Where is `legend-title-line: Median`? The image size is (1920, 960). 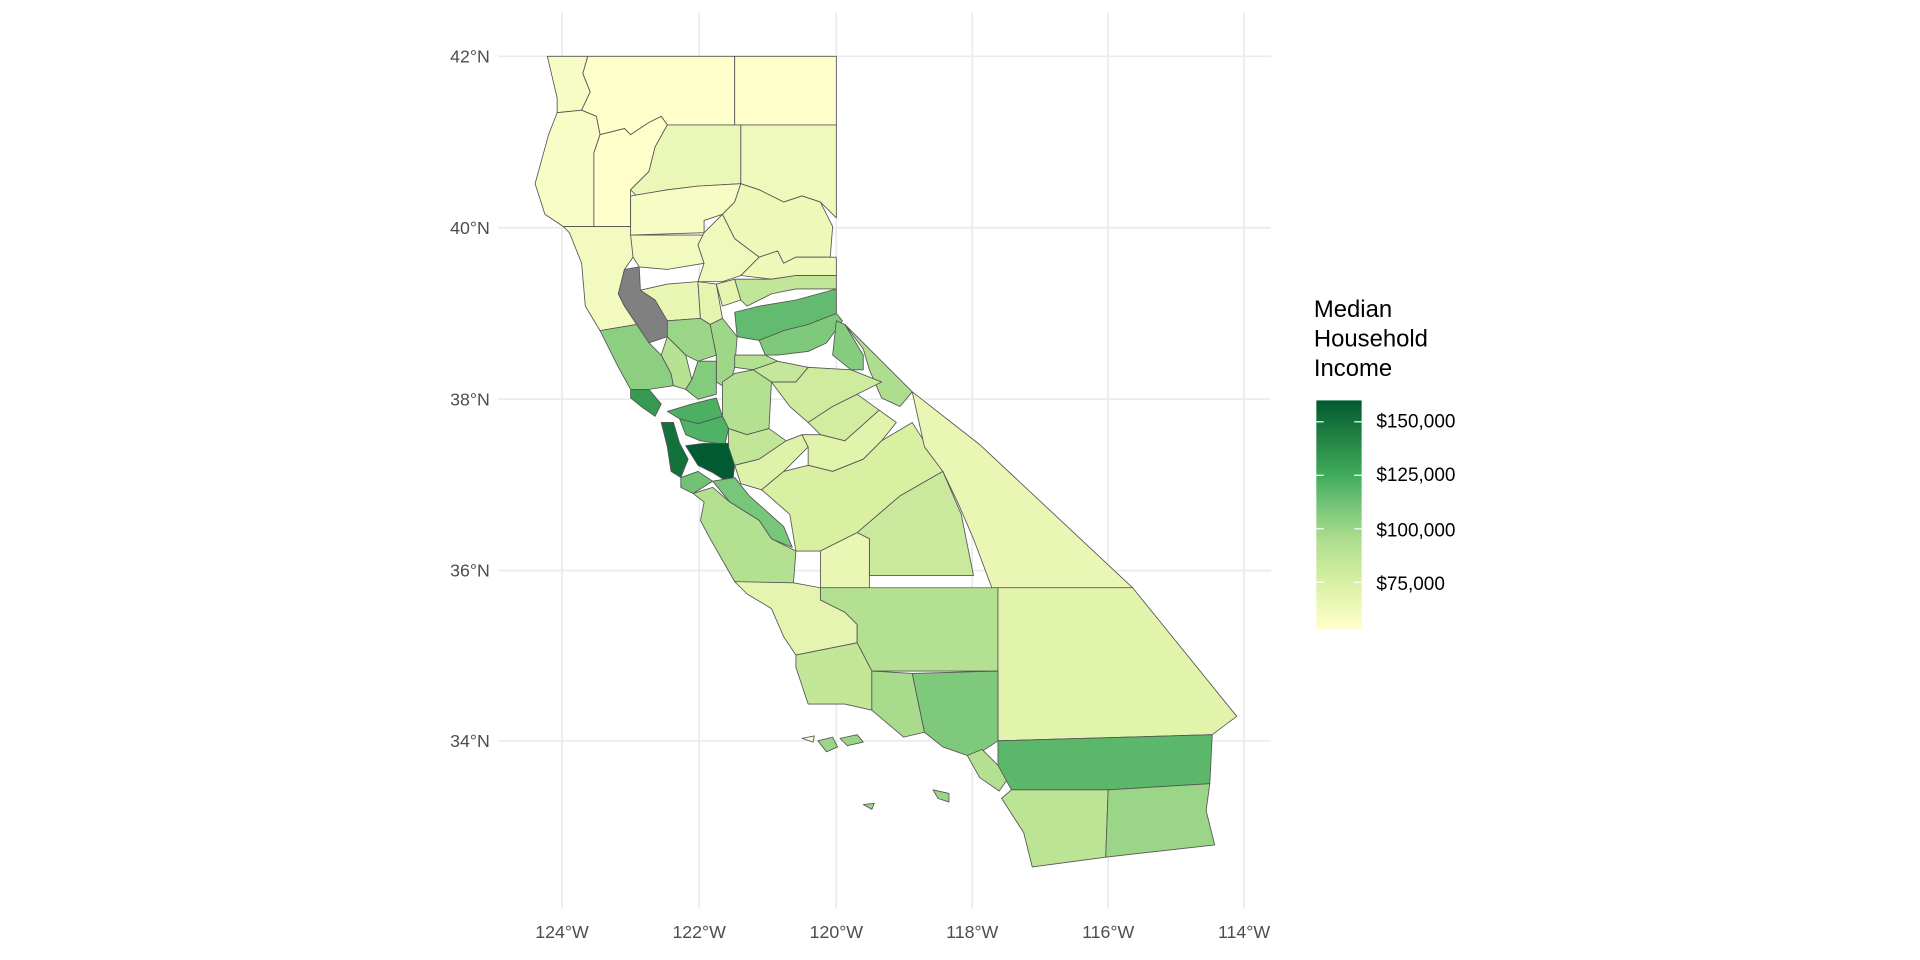
legend-title-line: Median is located at coordinates (1353, 309).